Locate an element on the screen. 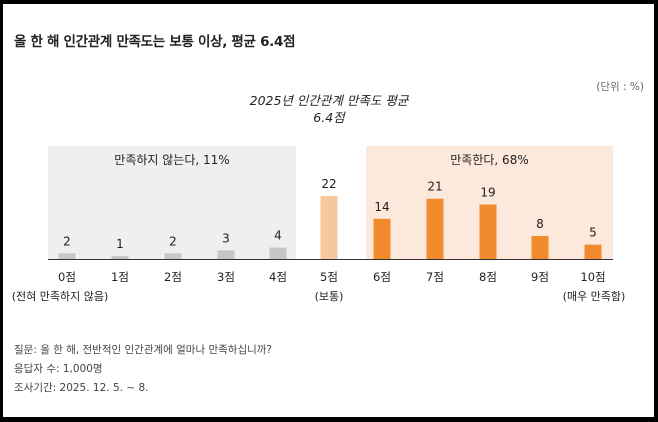 This screenshot has width=658, height=422. bar-value-label-7: 21 is located at coordinates (434, 187).